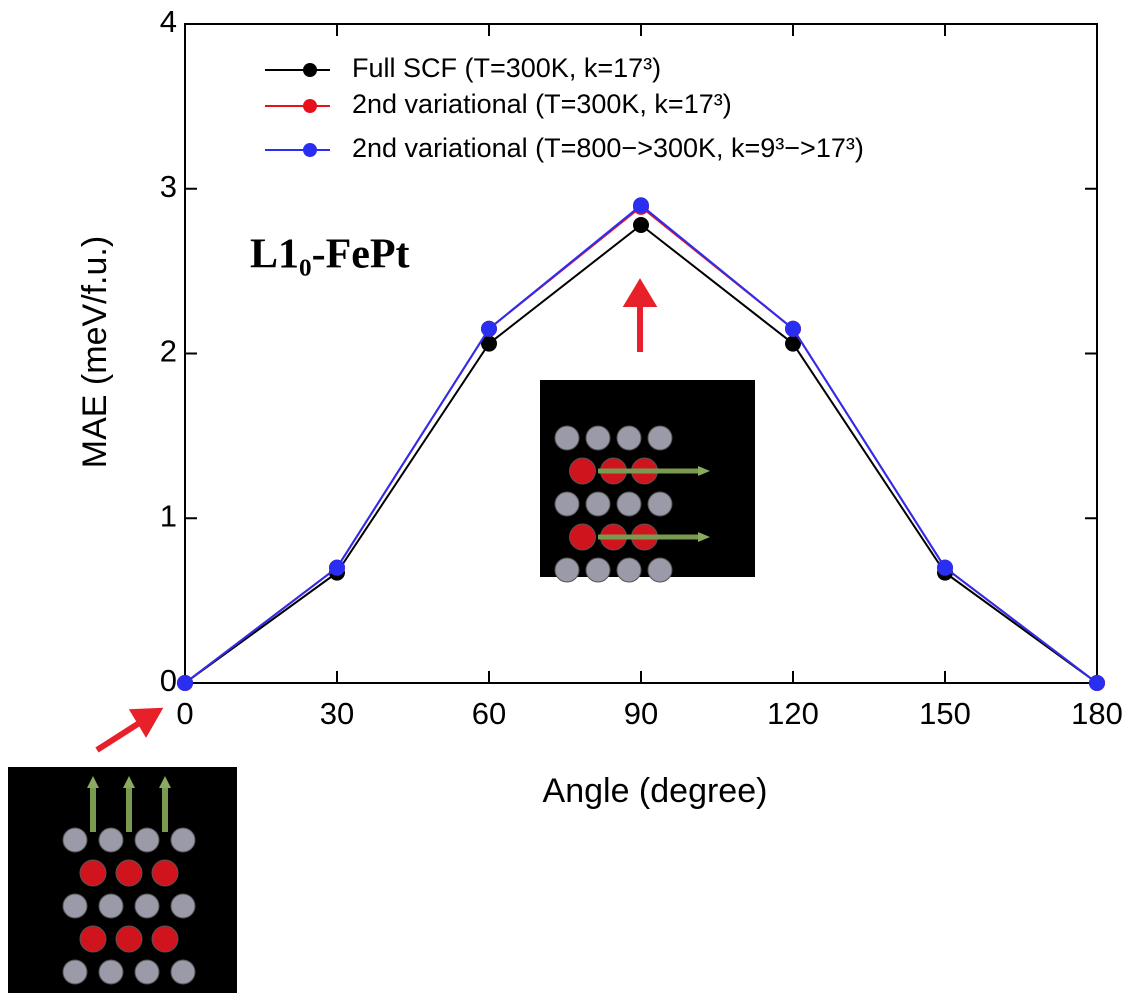  I want to click on x-axis-label: Angle (degree), so click(655, 791).